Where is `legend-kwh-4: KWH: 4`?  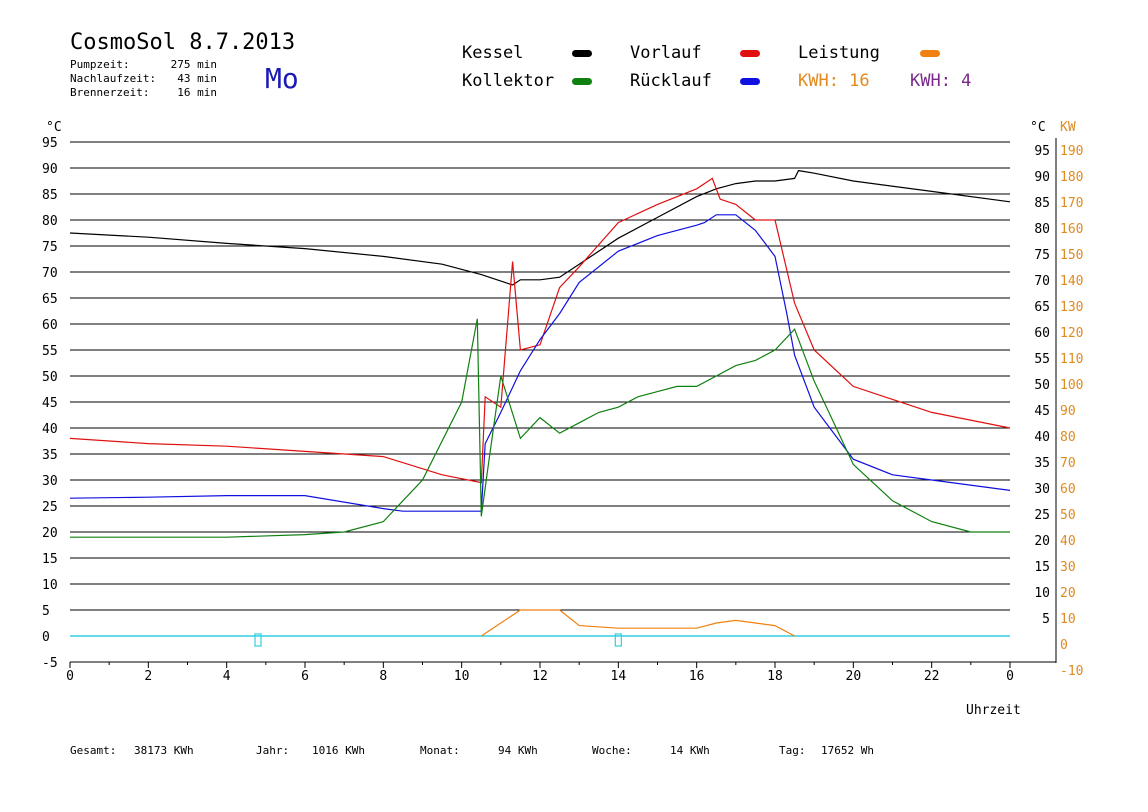 legend-kwh-4: KWH: 4 is located at coordinates (941, 81).